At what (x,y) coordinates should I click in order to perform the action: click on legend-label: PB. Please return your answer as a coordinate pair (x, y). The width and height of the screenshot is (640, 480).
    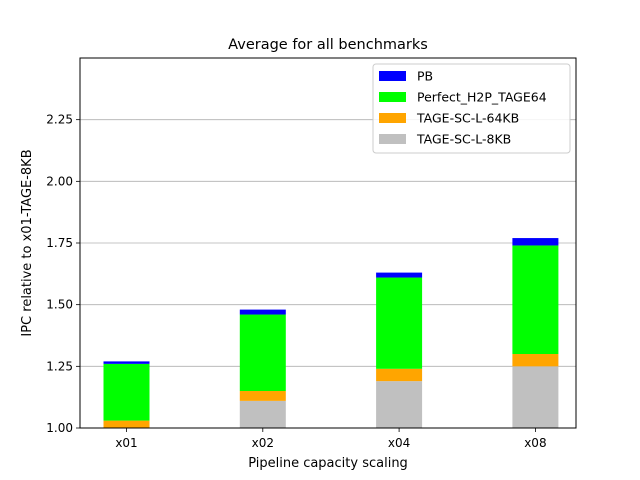
    Looking at the image, I should click on (425, 76).